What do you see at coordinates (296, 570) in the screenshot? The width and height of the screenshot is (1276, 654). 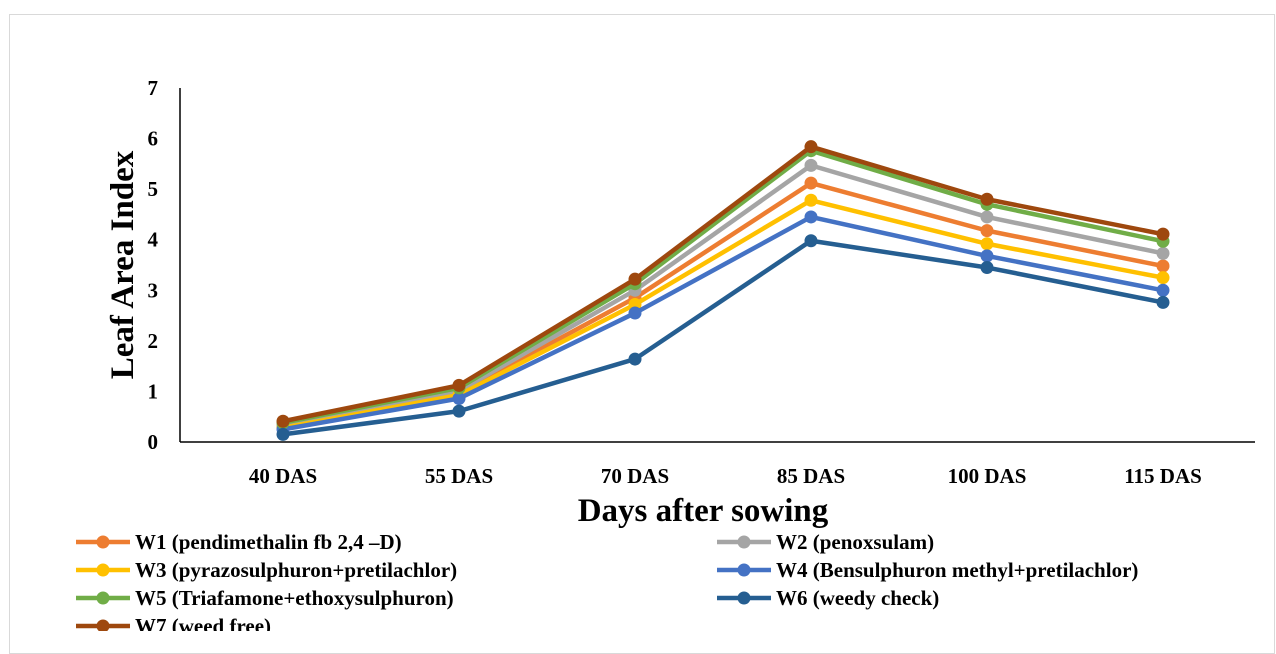 I see `legend-label: W3 (pyrazosulphuron+pretilachlor)` at bounding box center [296, 570].